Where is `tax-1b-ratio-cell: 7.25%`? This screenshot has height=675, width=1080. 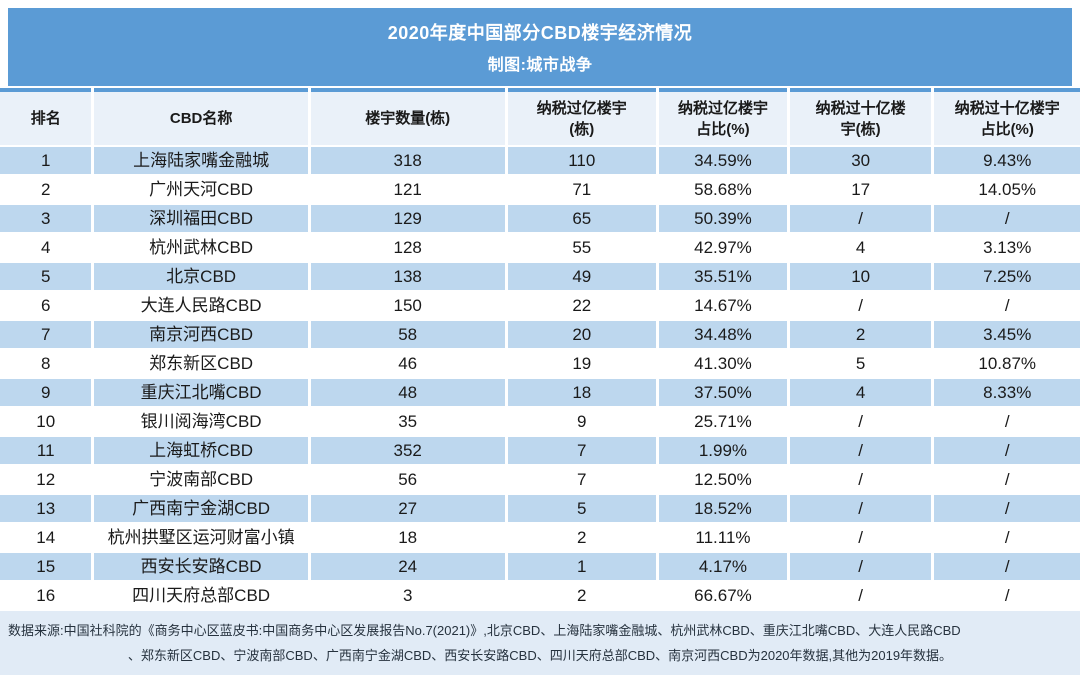
tax-1b-ratio-cell: 7.25% is located at coordinates (1007, 276).